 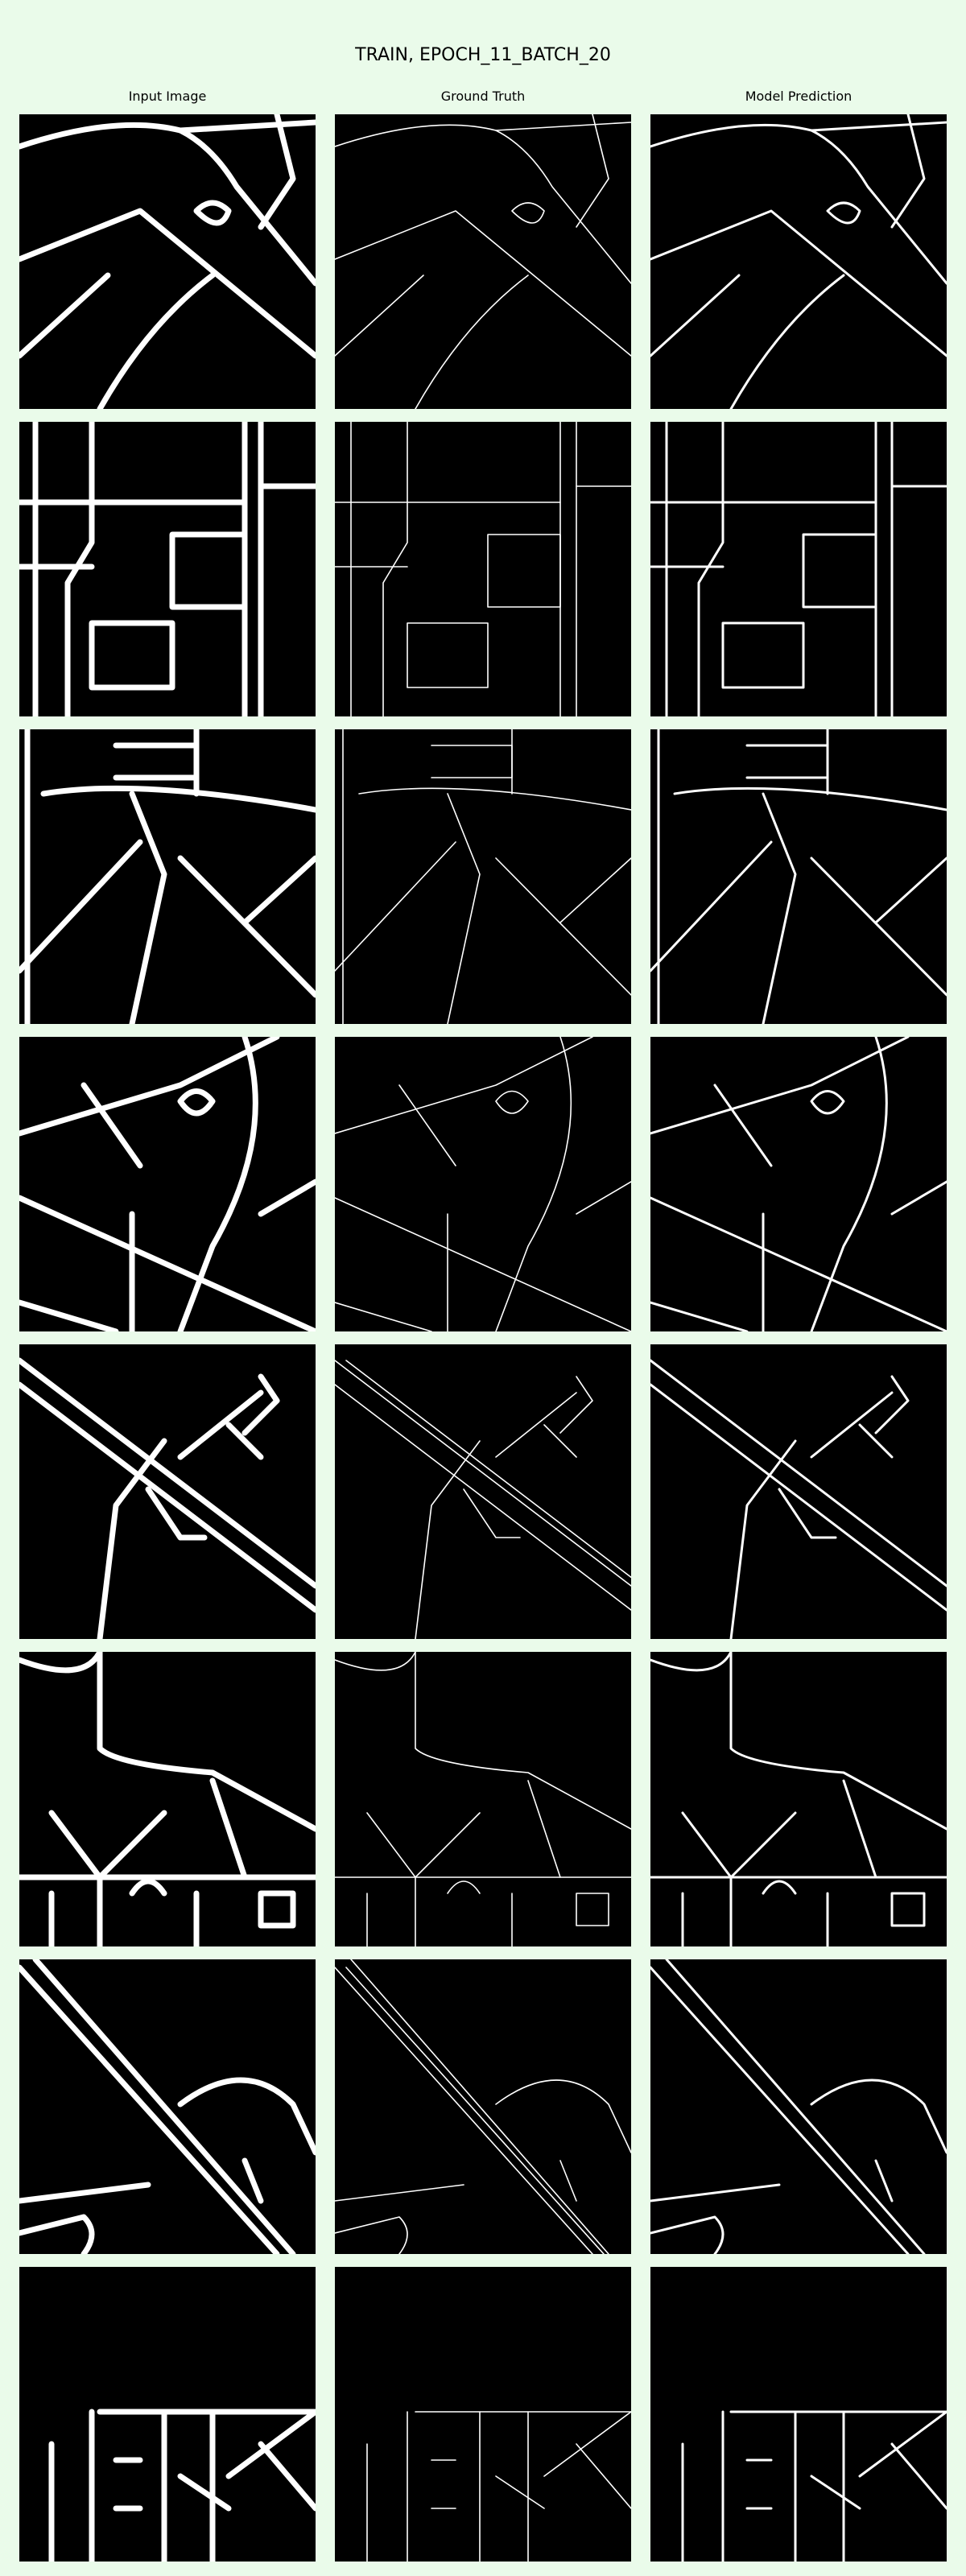 I want to click on column-header-input: Input Image, so click(x=167, y=96).